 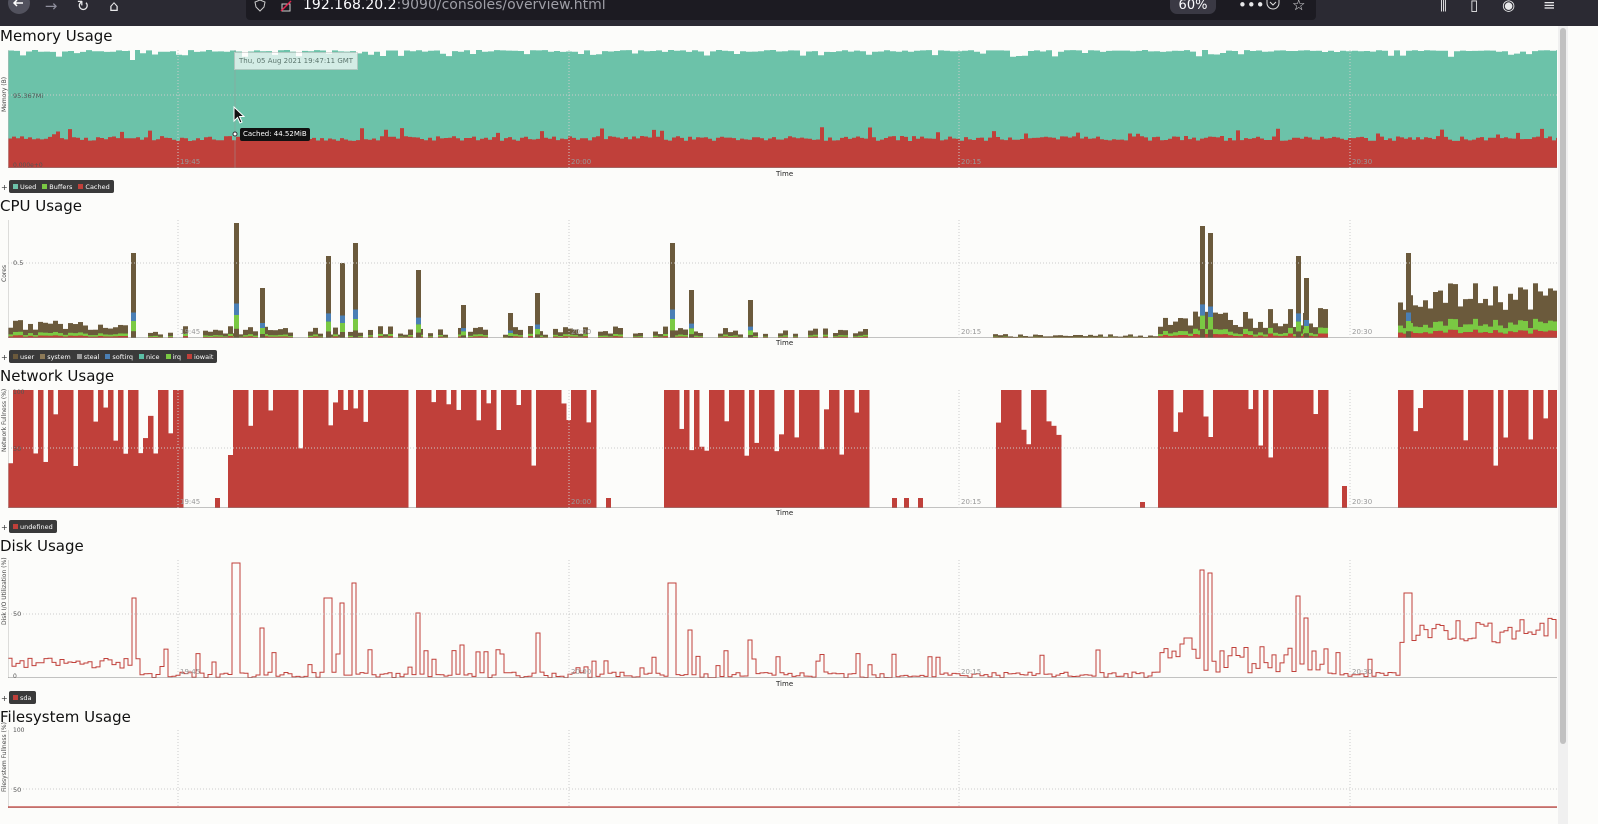 I want to click on reload-icon: ↻, so click(x=83, y=7).